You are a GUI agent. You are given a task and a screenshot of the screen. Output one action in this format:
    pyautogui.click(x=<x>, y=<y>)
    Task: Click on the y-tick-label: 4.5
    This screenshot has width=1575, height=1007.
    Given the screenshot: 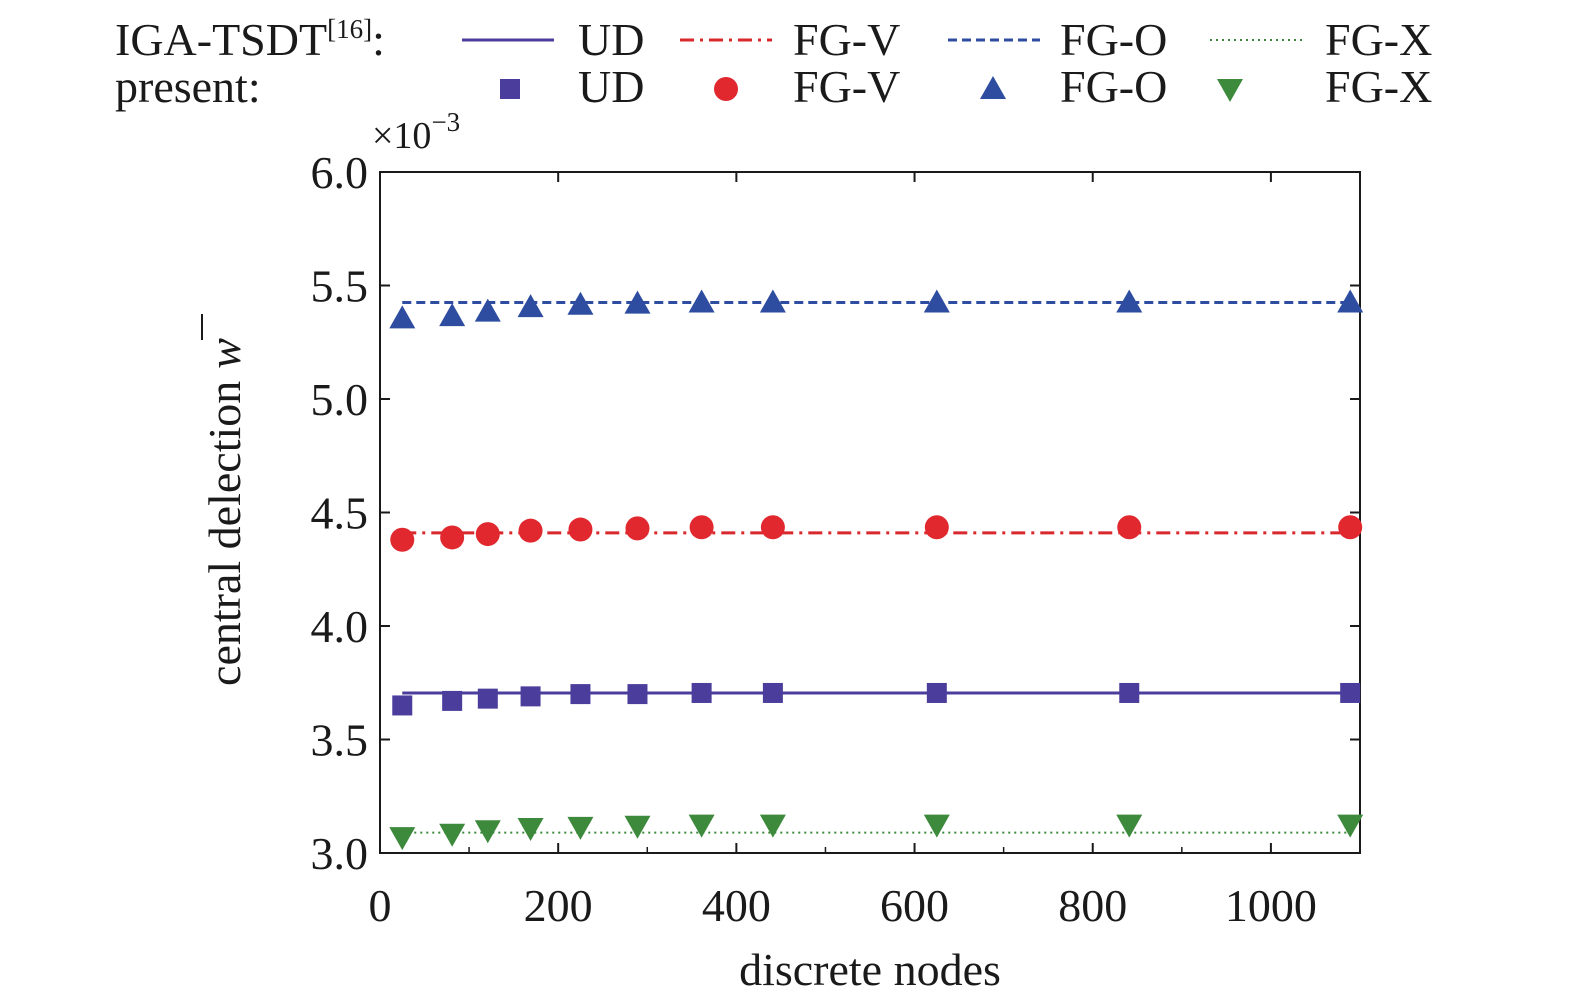 What is the action you would take?
    pyautogui.click(x=340, y=513)
    